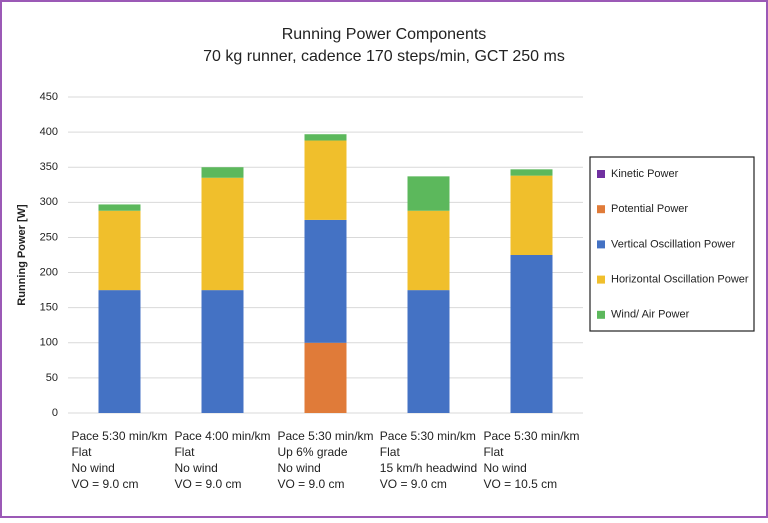 This screenshot has height=523, width=768. What do you see at coordinates (645, 174) in the screenshot?
I see `legend-label: Kinetic Power` at bounding box center [645, 174].